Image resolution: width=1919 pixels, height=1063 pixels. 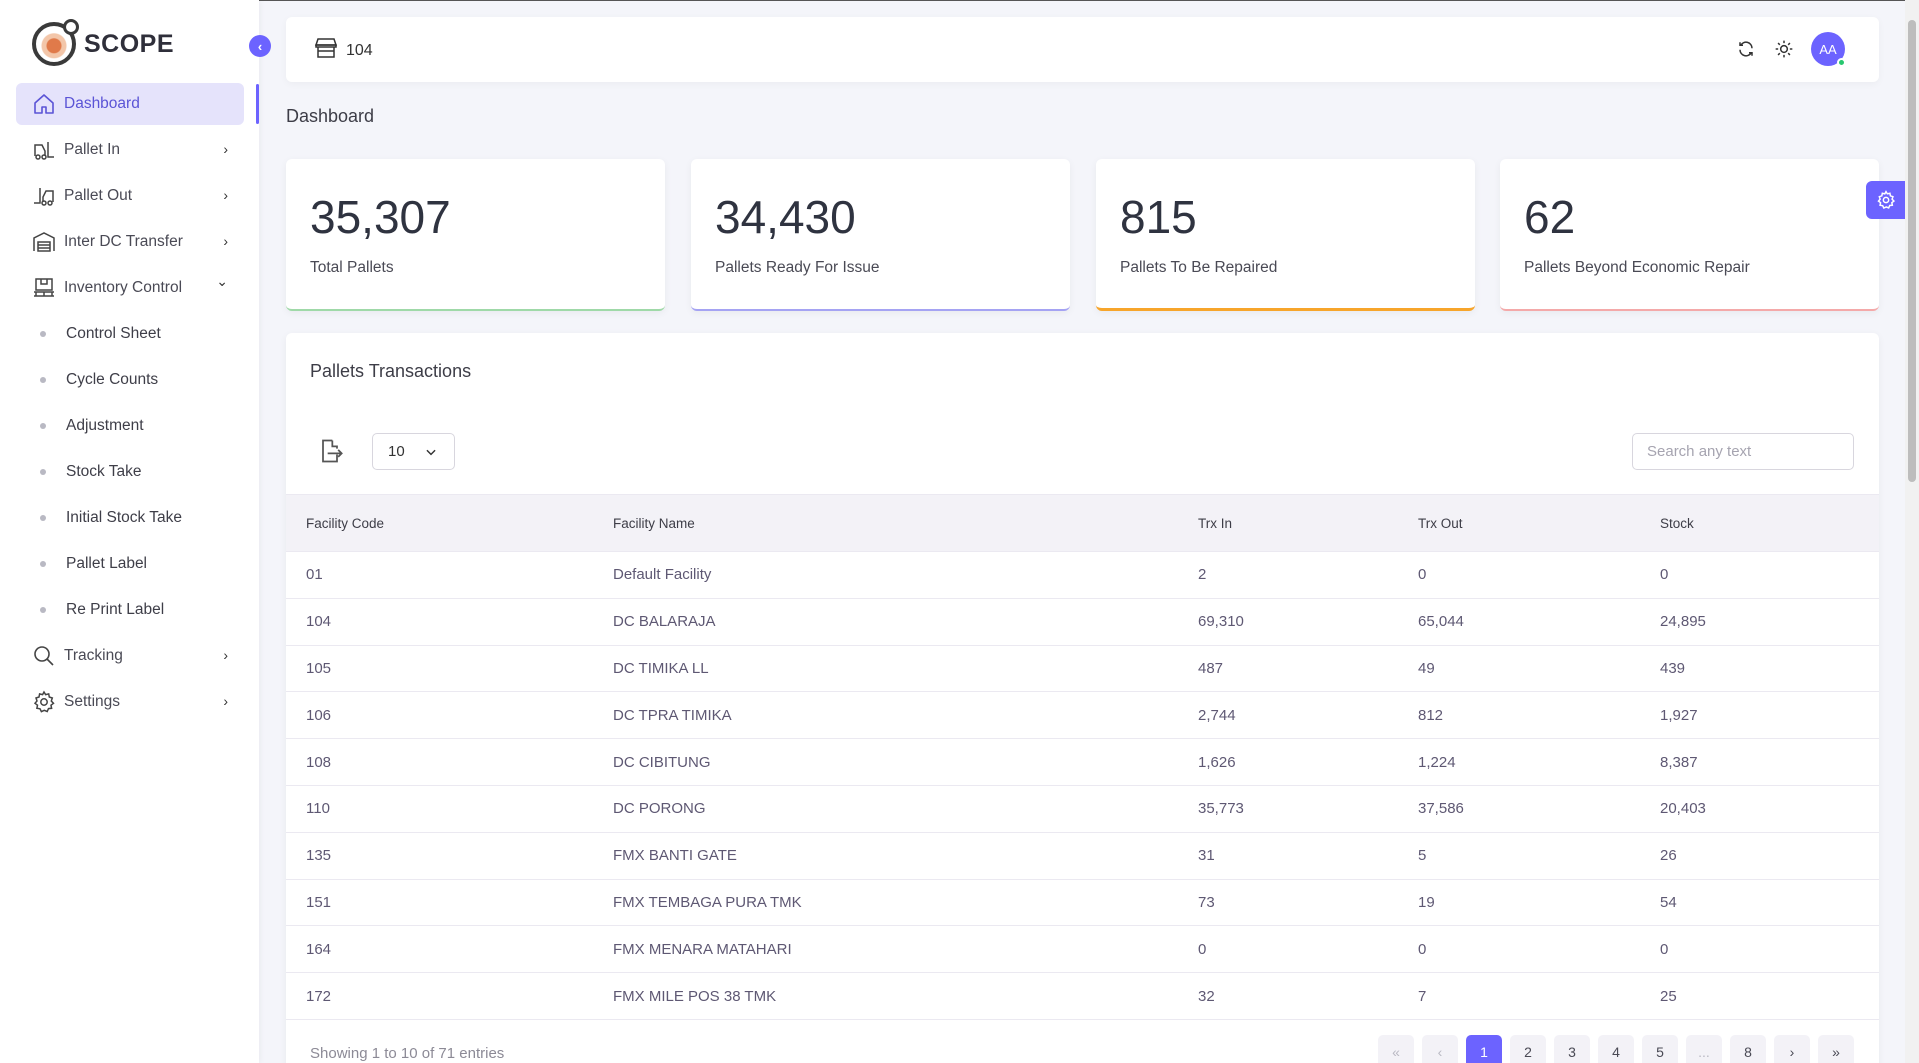 I want to click on column-header: Trx Out, so click(x=1539, y=523).